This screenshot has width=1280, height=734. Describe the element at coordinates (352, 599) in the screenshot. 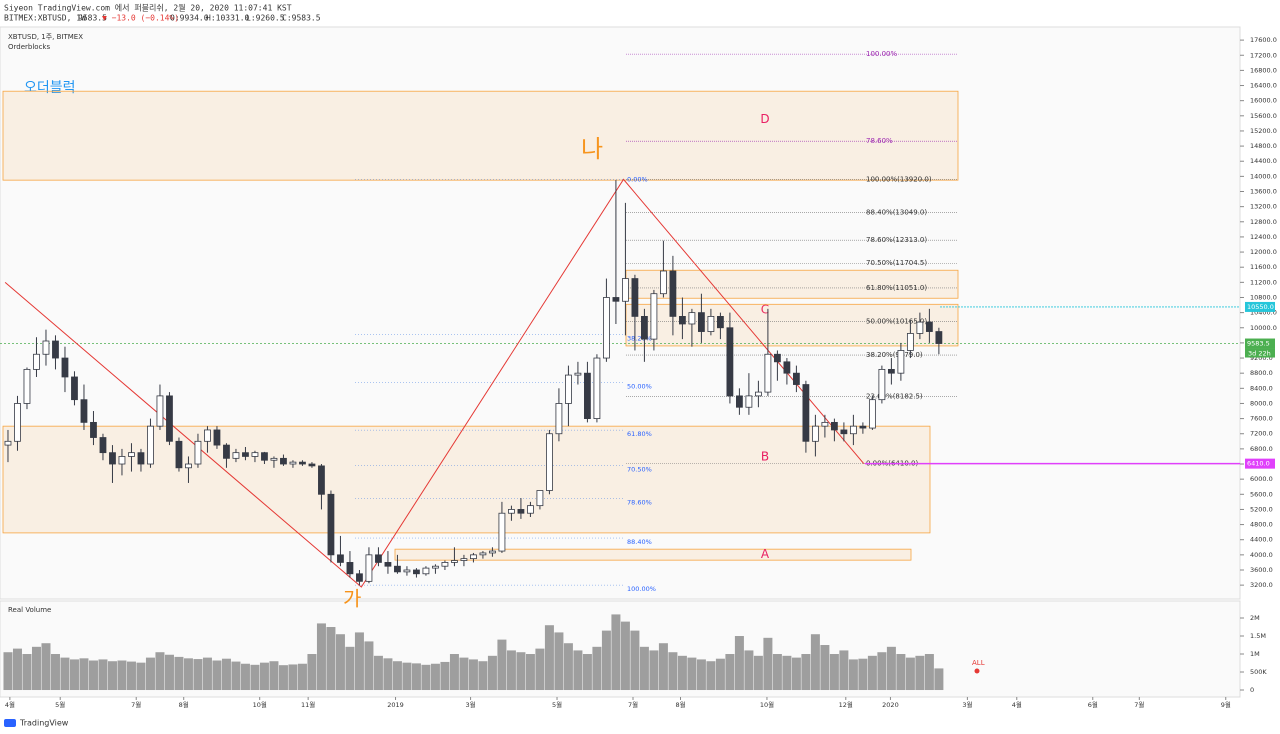

I see `wave-label: 가` at that location.